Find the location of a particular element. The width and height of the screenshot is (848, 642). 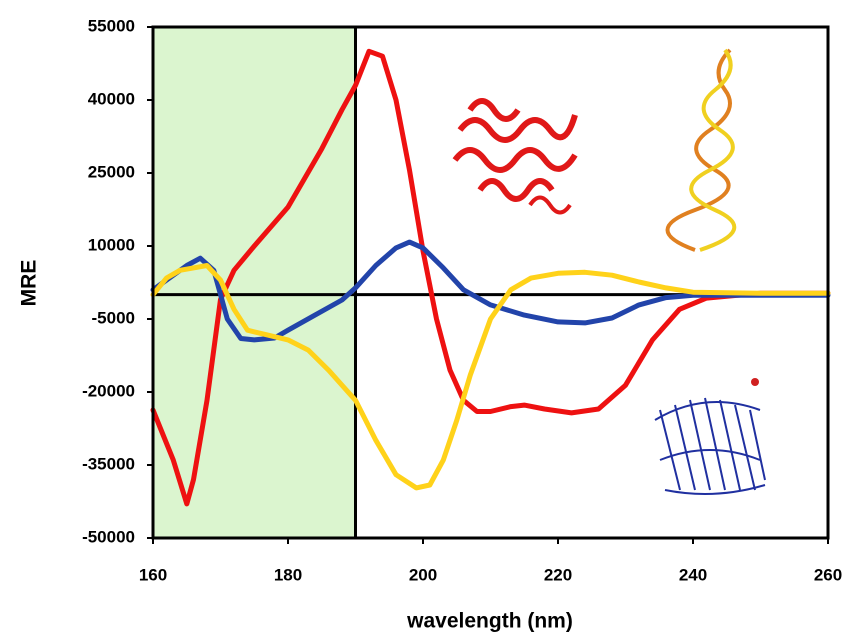

y-tick-label: -50000 is located at coordinates (108, 536).